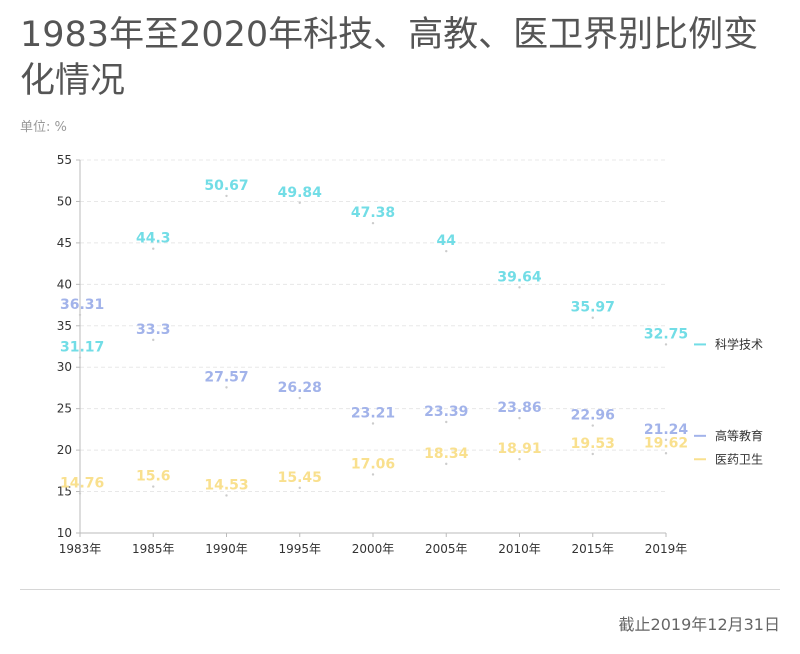  Describe the element at coordinates (593, 416) in the screenshot. I see `data-label: 22.96` at that location.